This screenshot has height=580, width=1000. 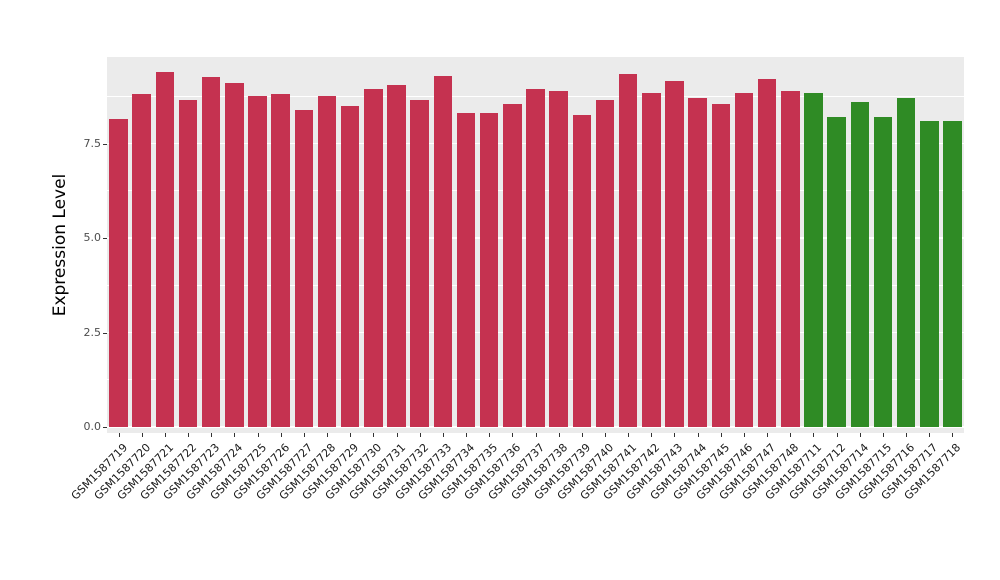 What do you see at coordinates (767, 253) in the screenshot?
I see `bar-GSM1587747` at bounding box center [767, 253].